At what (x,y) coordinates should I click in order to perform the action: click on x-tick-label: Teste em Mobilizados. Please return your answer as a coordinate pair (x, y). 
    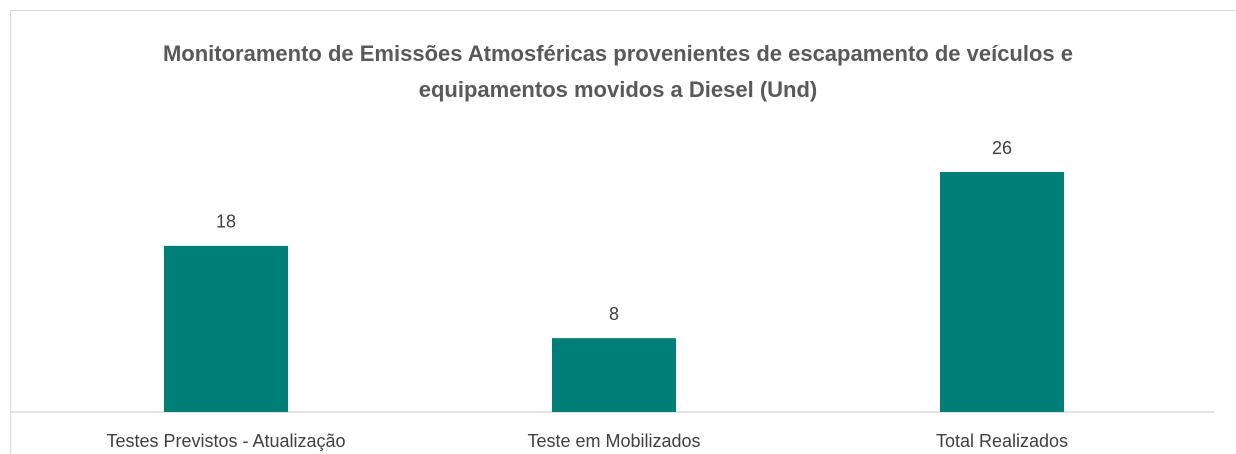
    Looking at the image, I should click on (613, 441).